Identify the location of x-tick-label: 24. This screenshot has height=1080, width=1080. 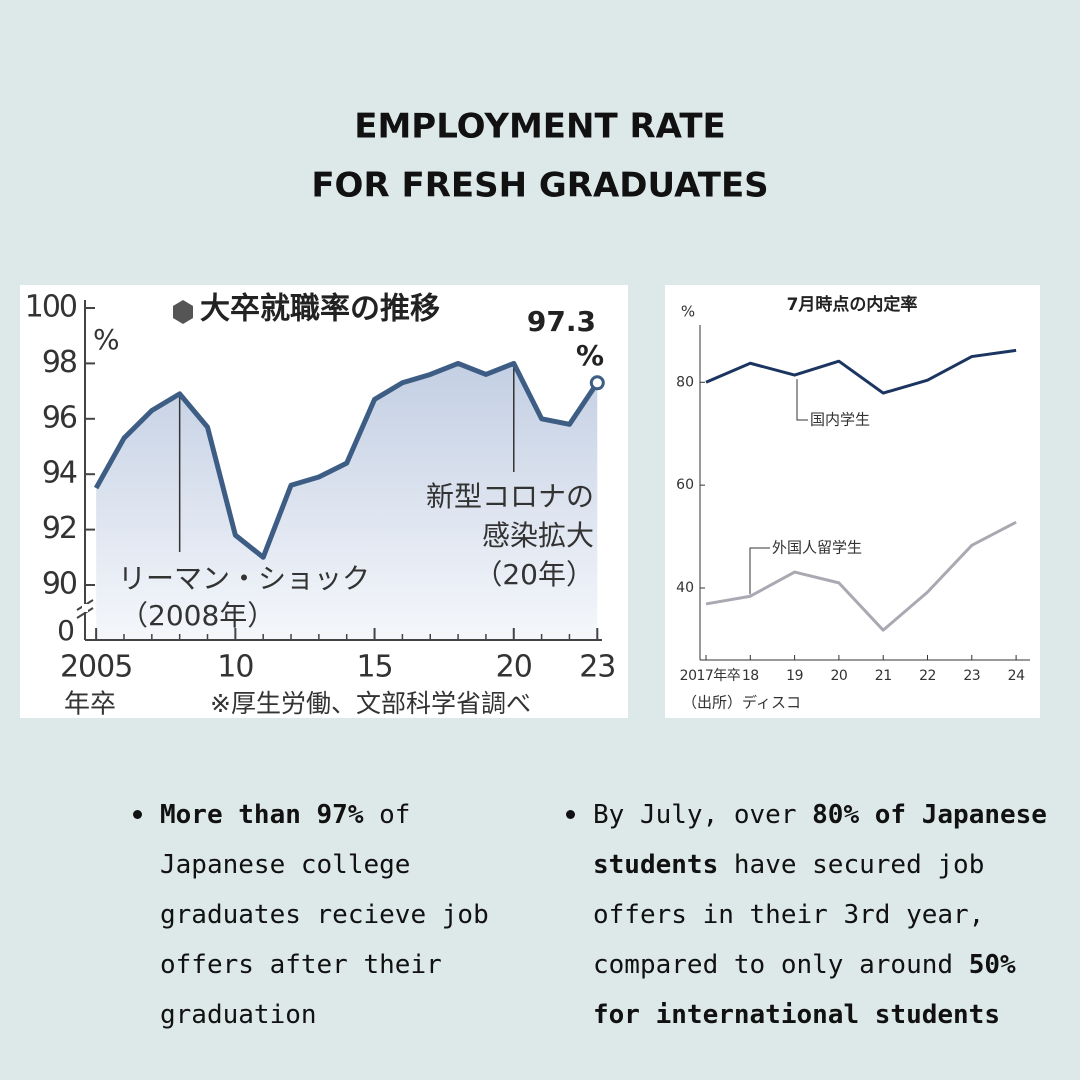
(1016, 676).